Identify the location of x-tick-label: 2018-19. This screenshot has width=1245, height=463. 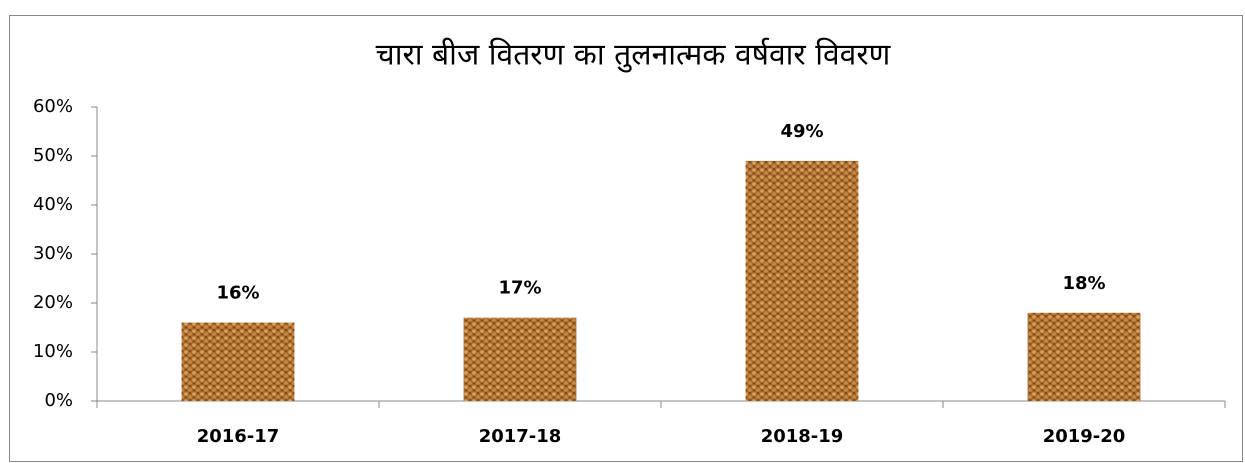
(802, 436).